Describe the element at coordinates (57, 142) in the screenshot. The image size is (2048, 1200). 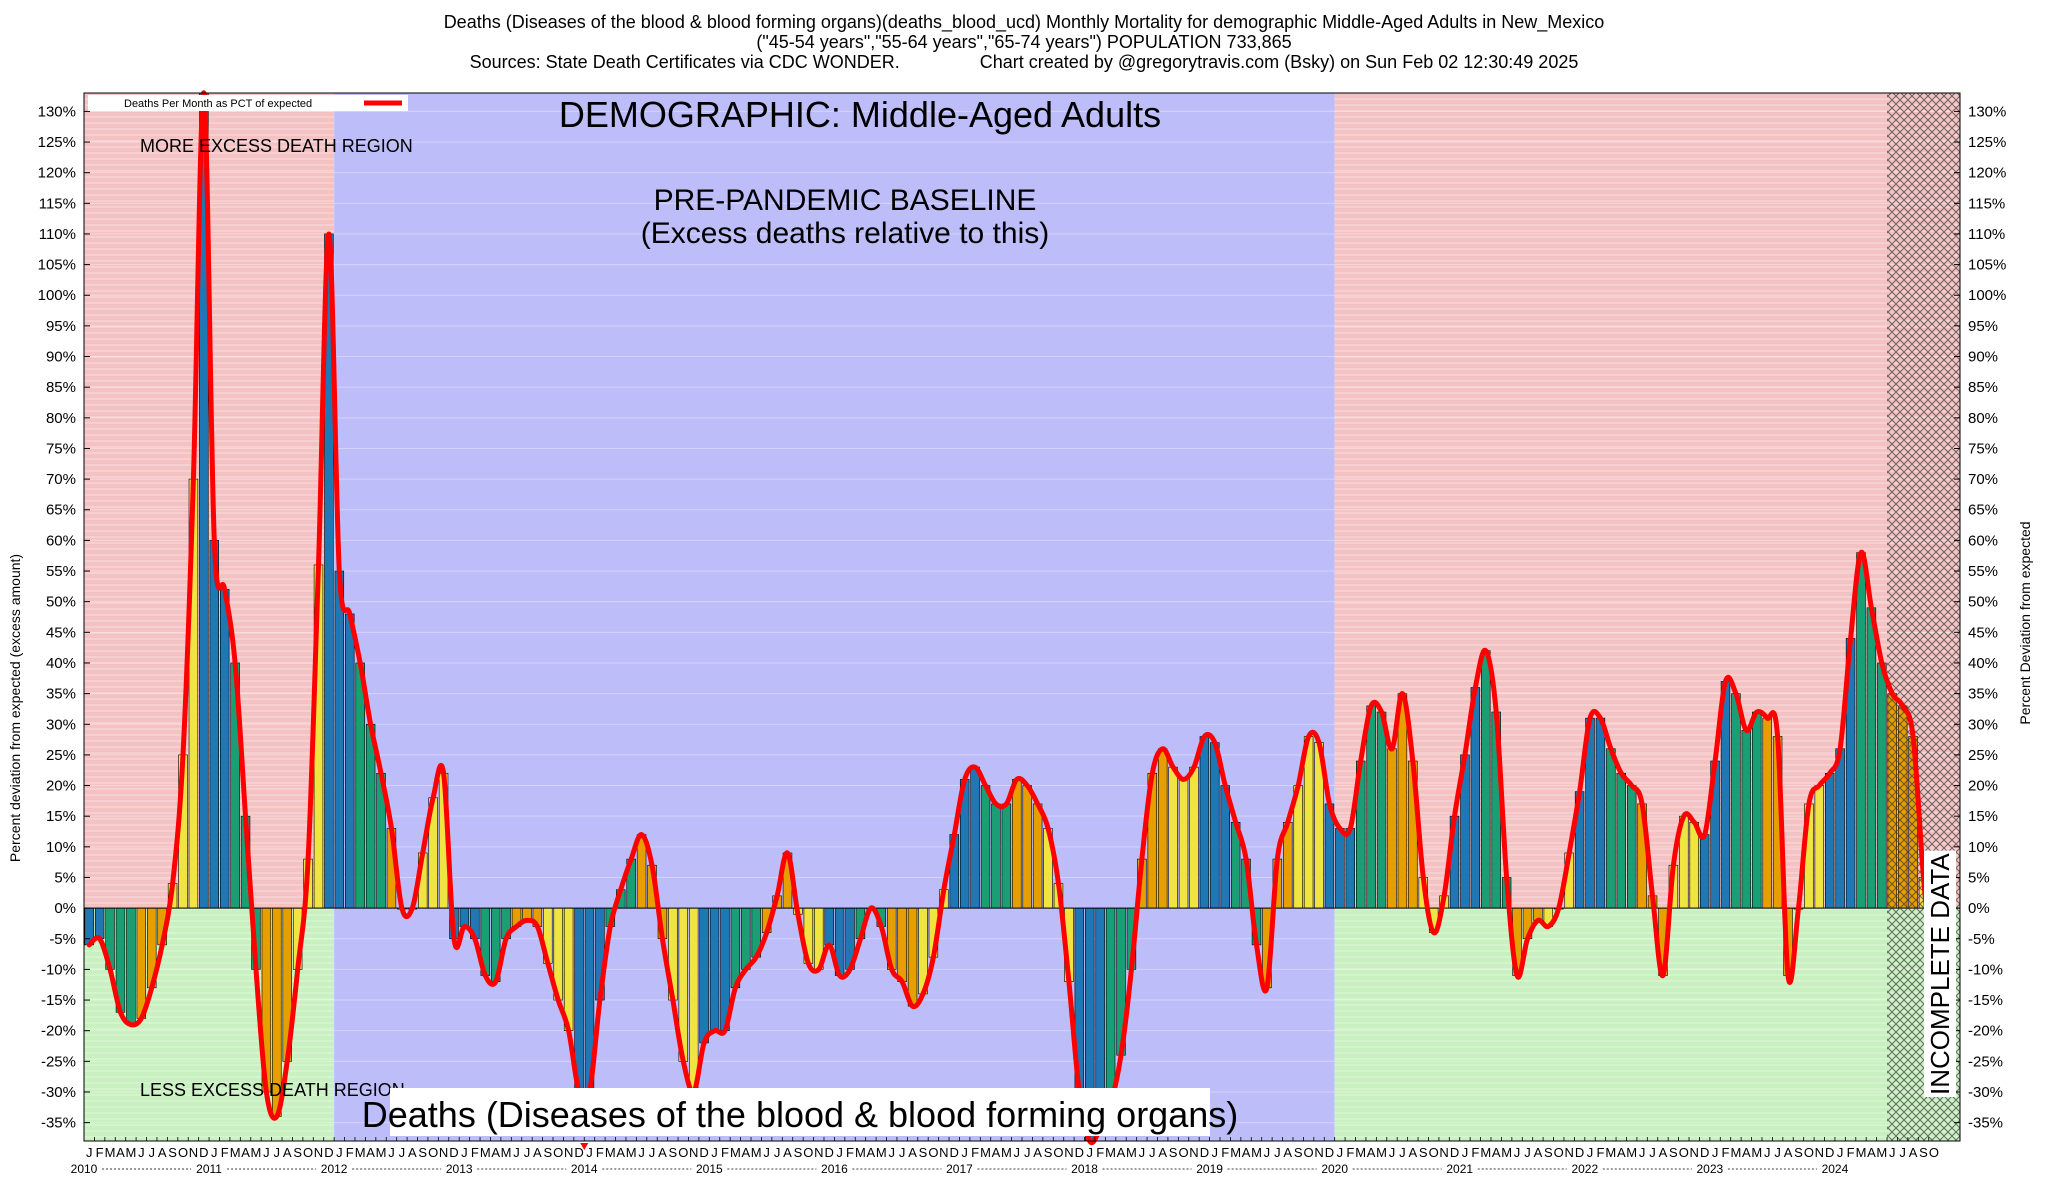
I see `y-tick-label: 125%` at that location.